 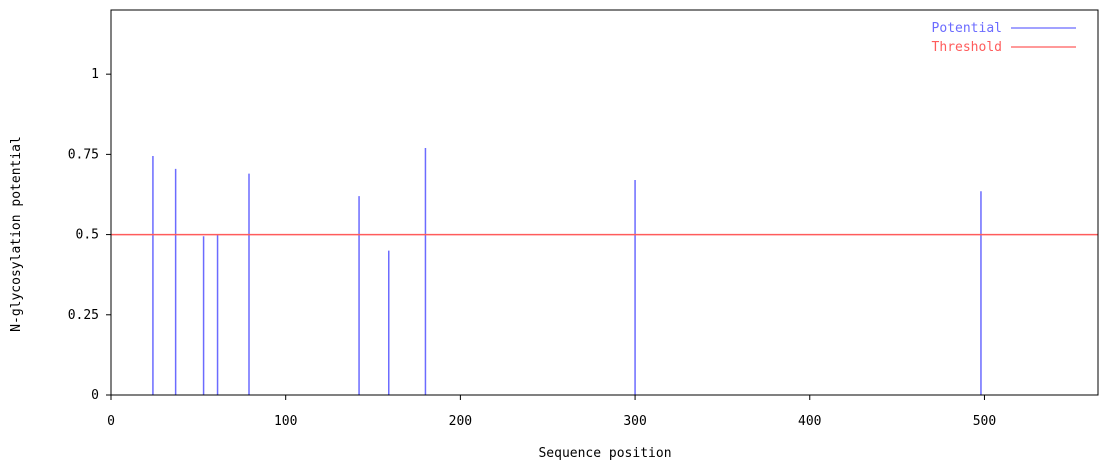 I want to click on x-tick-label-2: 200, so click(x=460, y=421).